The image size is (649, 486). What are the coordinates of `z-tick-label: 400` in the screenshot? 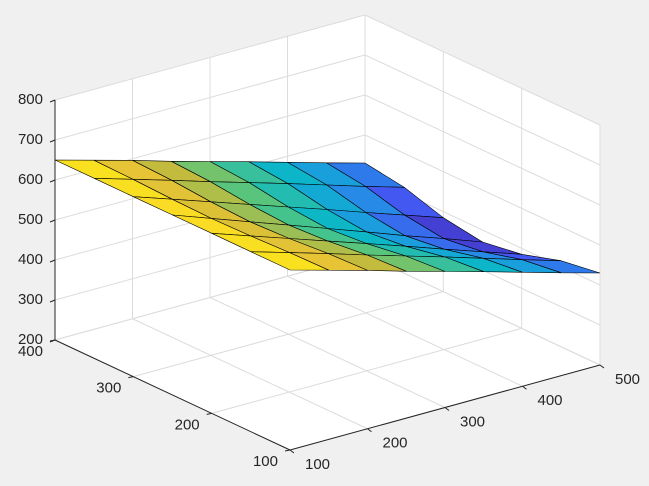 It's located at (30, 259).